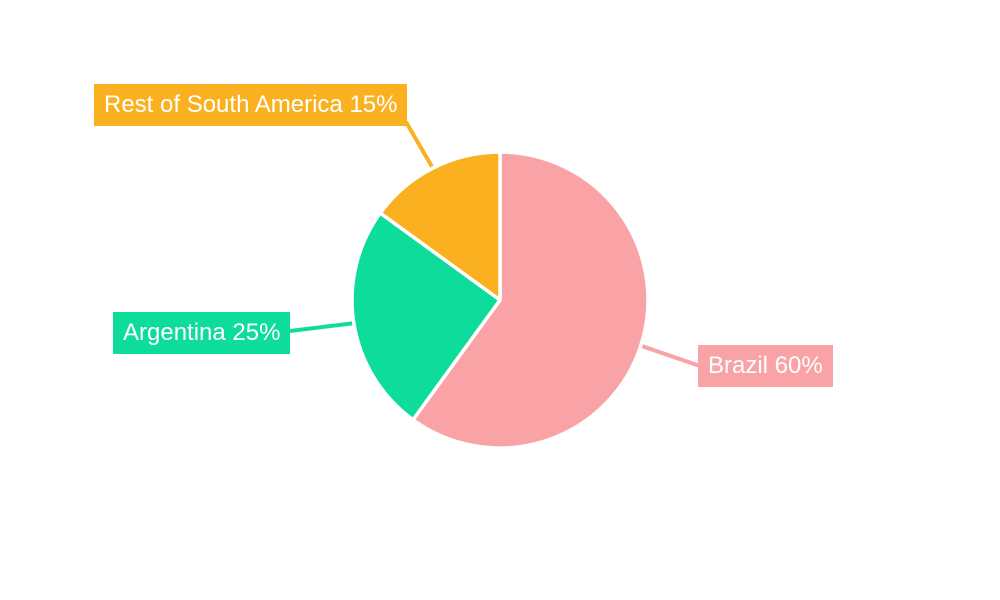  I want to click on pie-slice-brazil, so click(530, 300).